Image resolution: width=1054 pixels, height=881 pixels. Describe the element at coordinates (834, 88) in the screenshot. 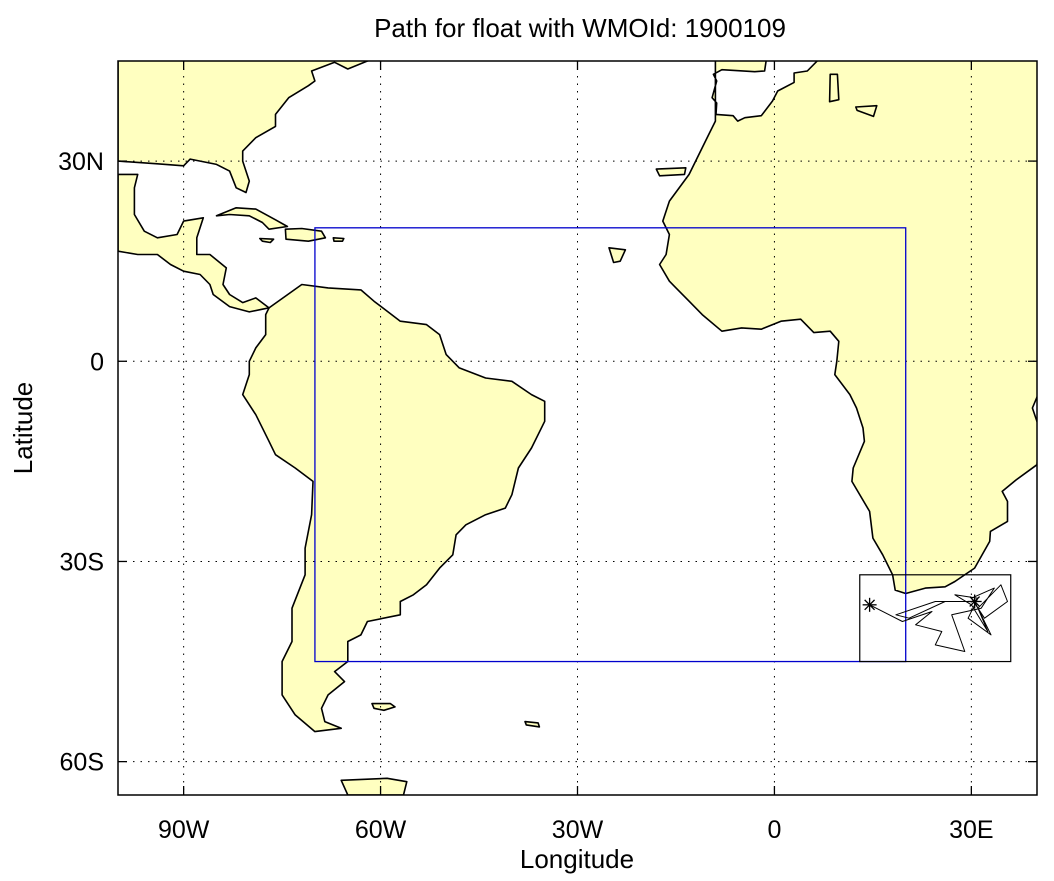

I see `land-sardinia-corsica` at that location.